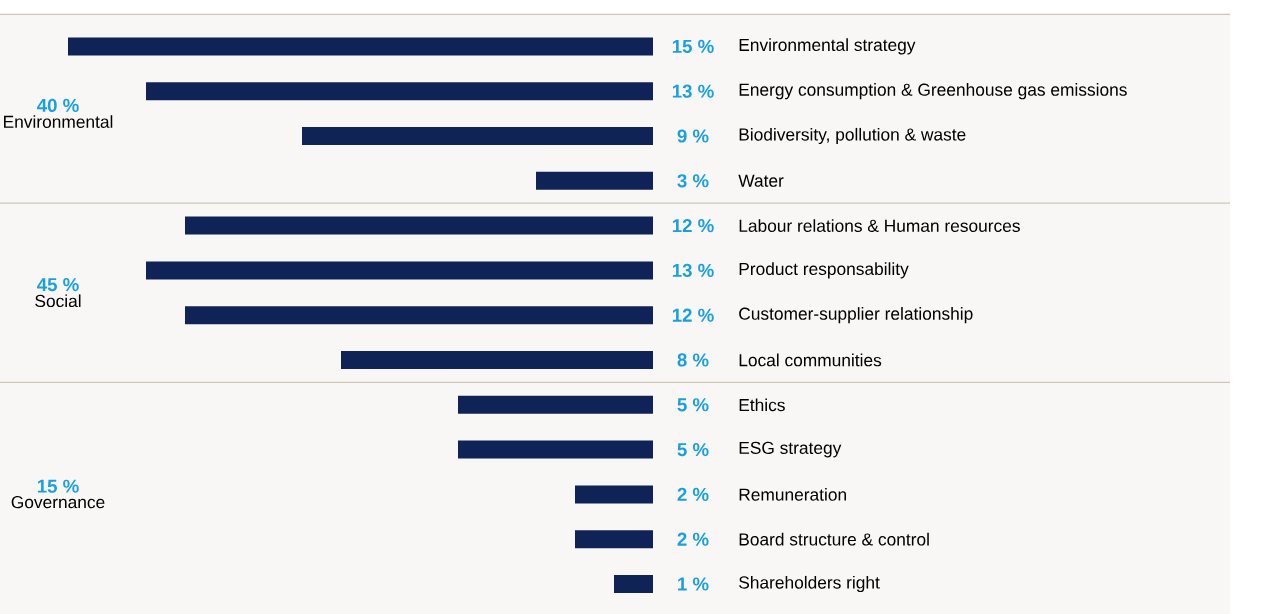  Describe the element at coordinates (58, 105) in the screenshot. I see `annotation: 40 %` at that location.